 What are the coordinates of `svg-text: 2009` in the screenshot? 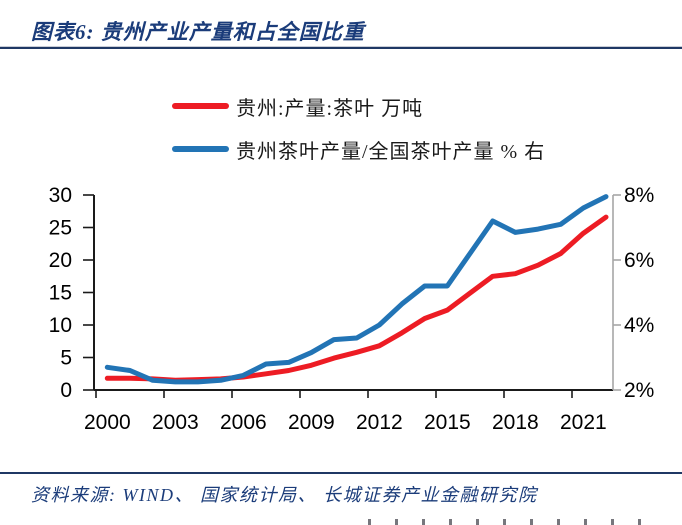 It's located at (311, 422).